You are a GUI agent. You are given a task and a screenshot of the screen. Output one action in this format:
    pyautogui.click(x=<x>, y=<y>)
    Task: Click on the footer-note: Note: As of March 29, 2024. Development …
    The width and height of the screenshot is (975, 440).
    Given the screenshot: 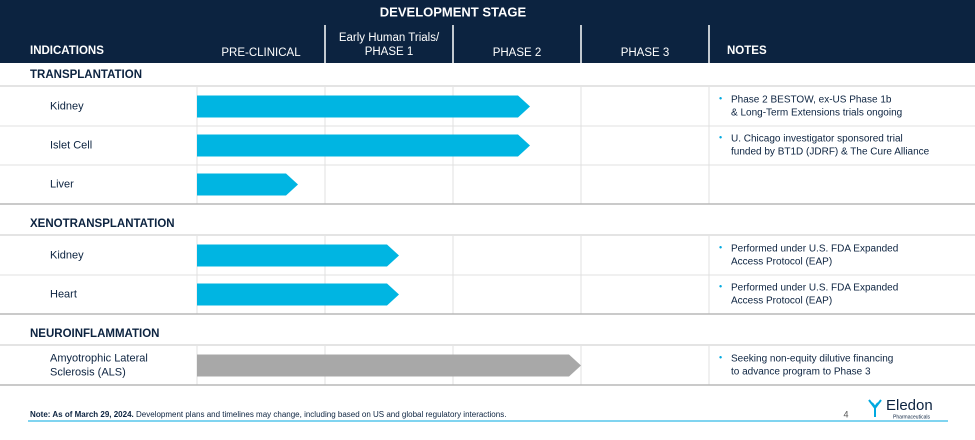 What is the action you would take?
    pyautogui.click(x=268, y=414)
    